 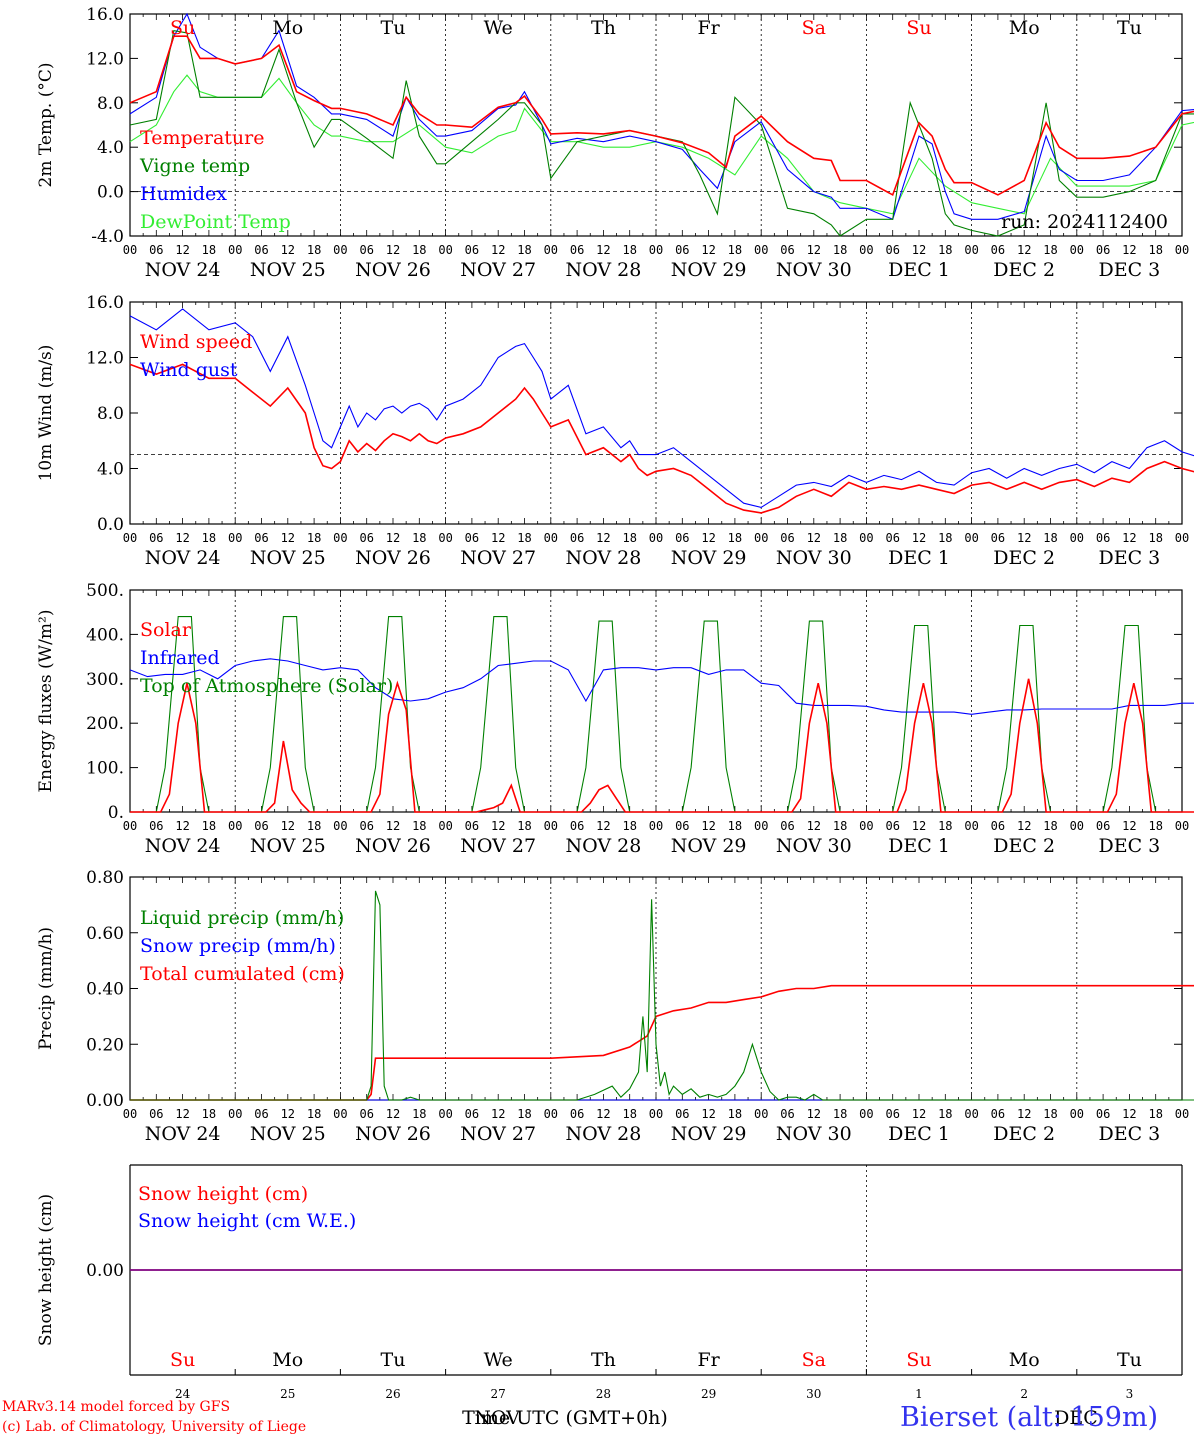 What do you see at coordinates (105, 680) in the screenshot?
I see `y-tick-label: 300.` at bounding box center [105, 680].